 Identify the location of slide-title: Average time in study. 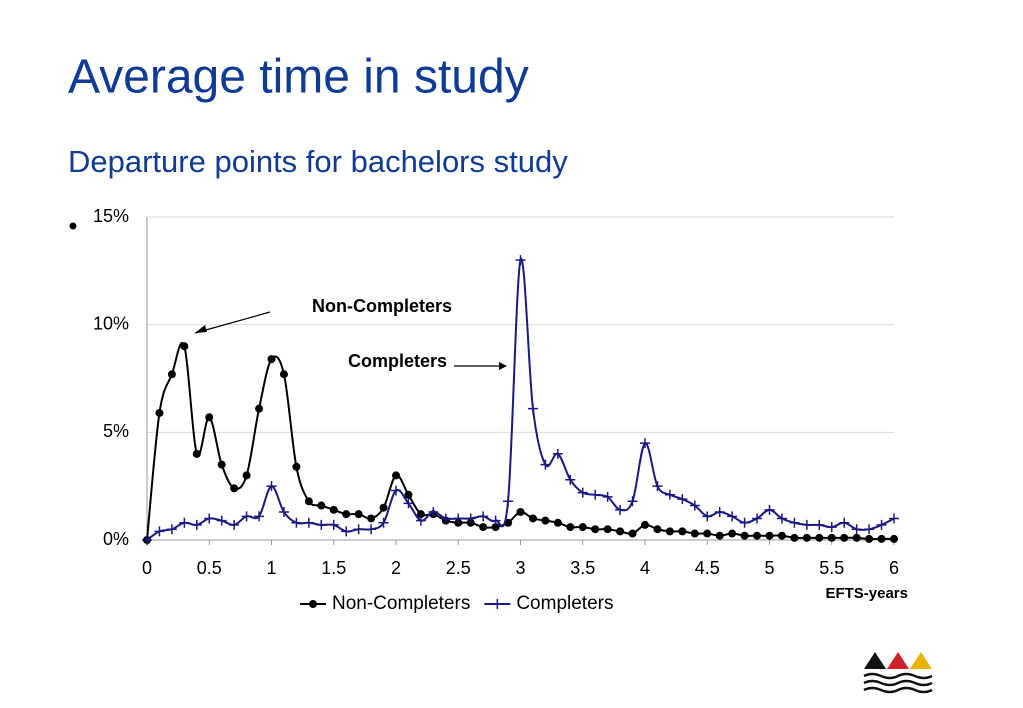
(298, 77).